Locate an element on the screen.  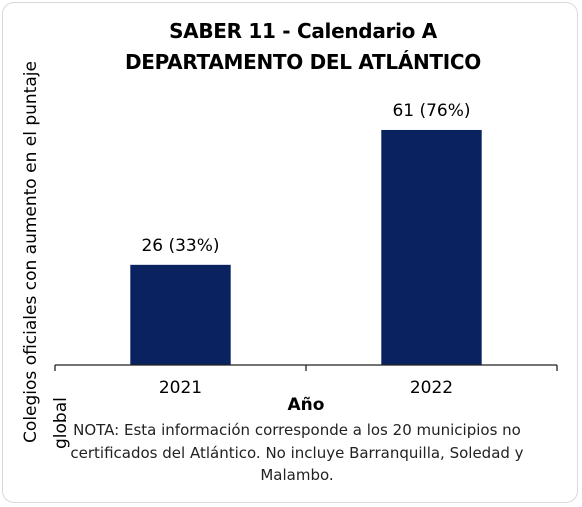
bar-2022 is located at coordinates (431, 247).